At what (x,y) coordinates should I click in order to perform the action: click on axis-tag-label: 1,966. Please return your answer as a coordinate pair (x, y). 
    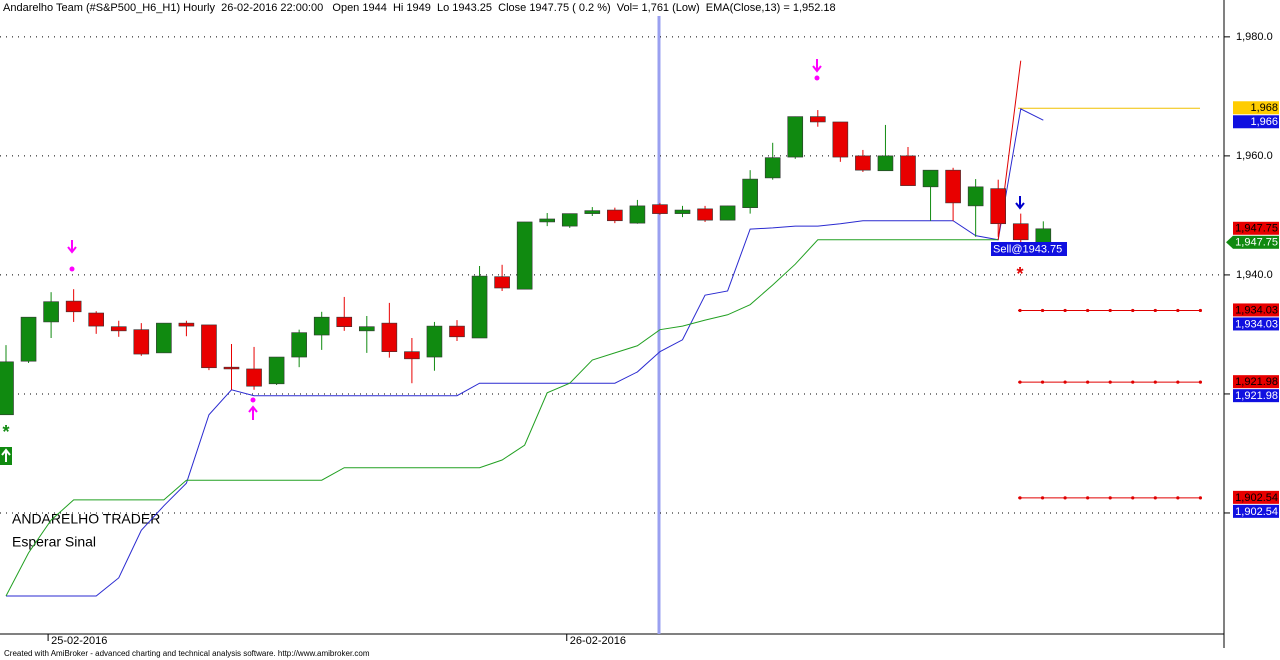
    Looking at the image, I should click on (1264, 122).